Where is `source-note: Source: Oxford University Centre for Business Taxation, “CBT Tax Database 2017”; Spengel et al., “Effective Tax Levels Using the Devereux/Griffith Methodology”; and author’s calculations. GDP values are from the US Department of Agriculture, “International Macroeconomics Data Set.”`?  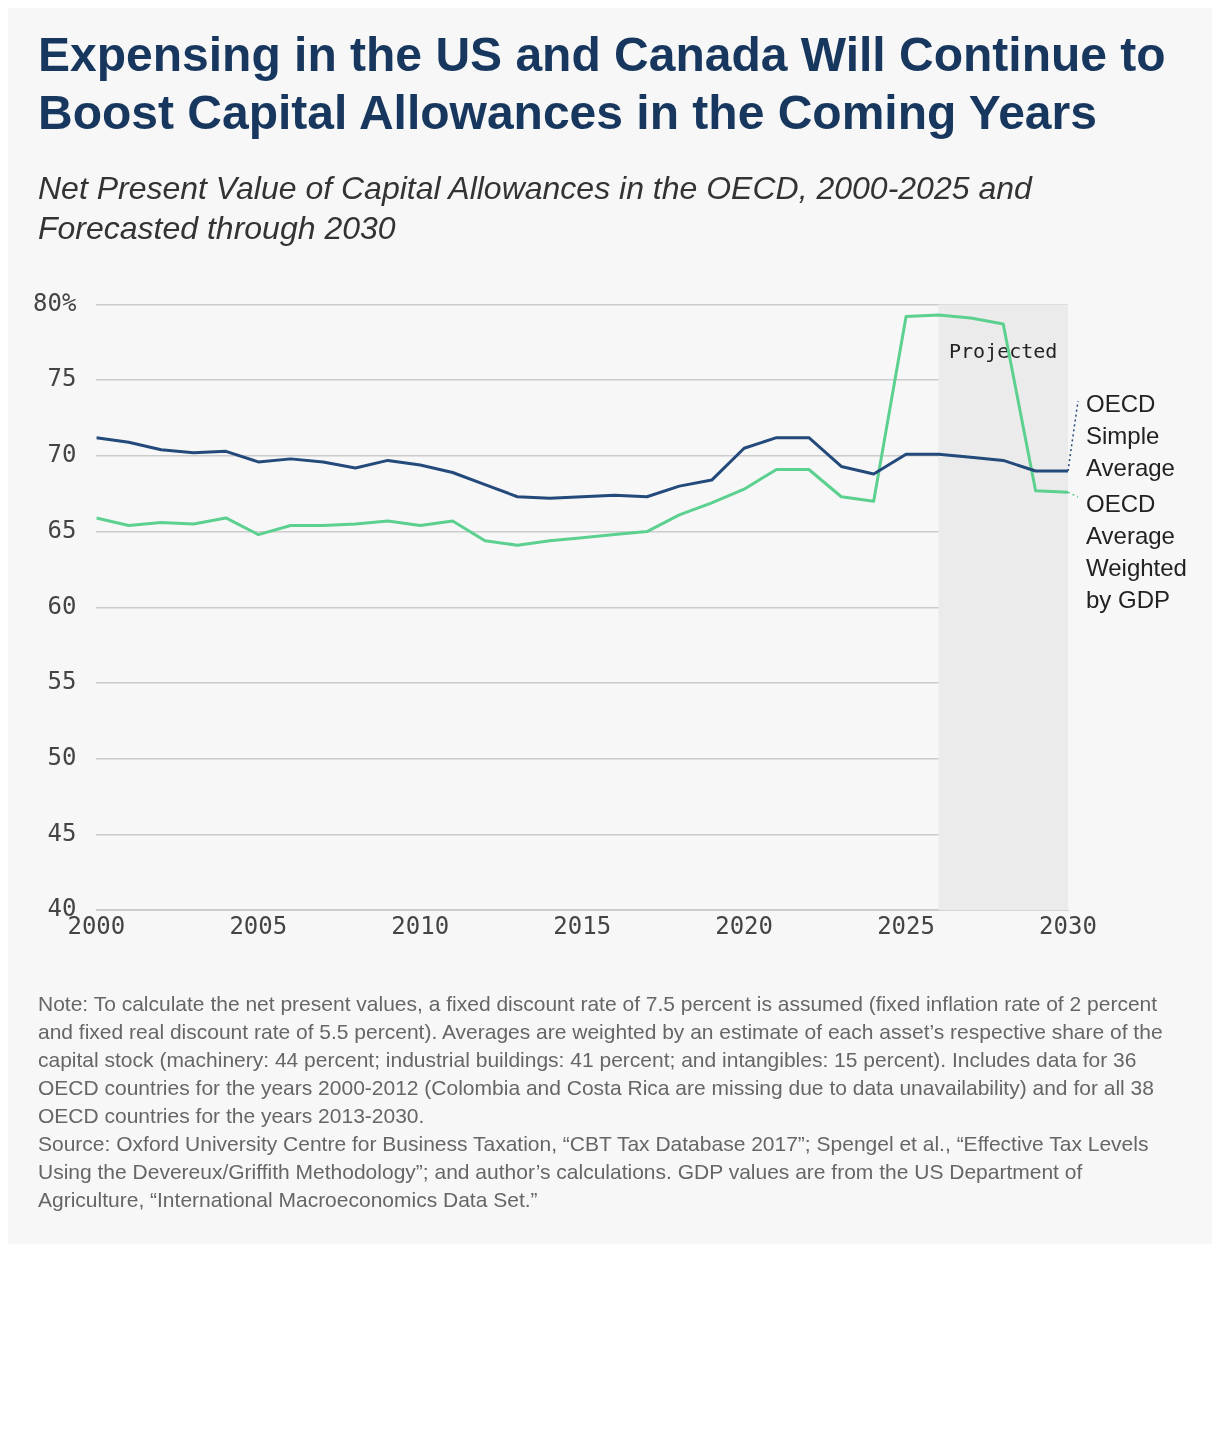
source-note: Source: Oxford University Centre for Business Taxation, “CBT Tax Database 2017”; Spengel et al., “Effective Tax Levels Using the Devereux/Griffith Methodology”; and author’s calculations. GDP values are from the US Department of Agriculture, “International Macroeconomics Data Set.” is located at coordinates (594, 1172).